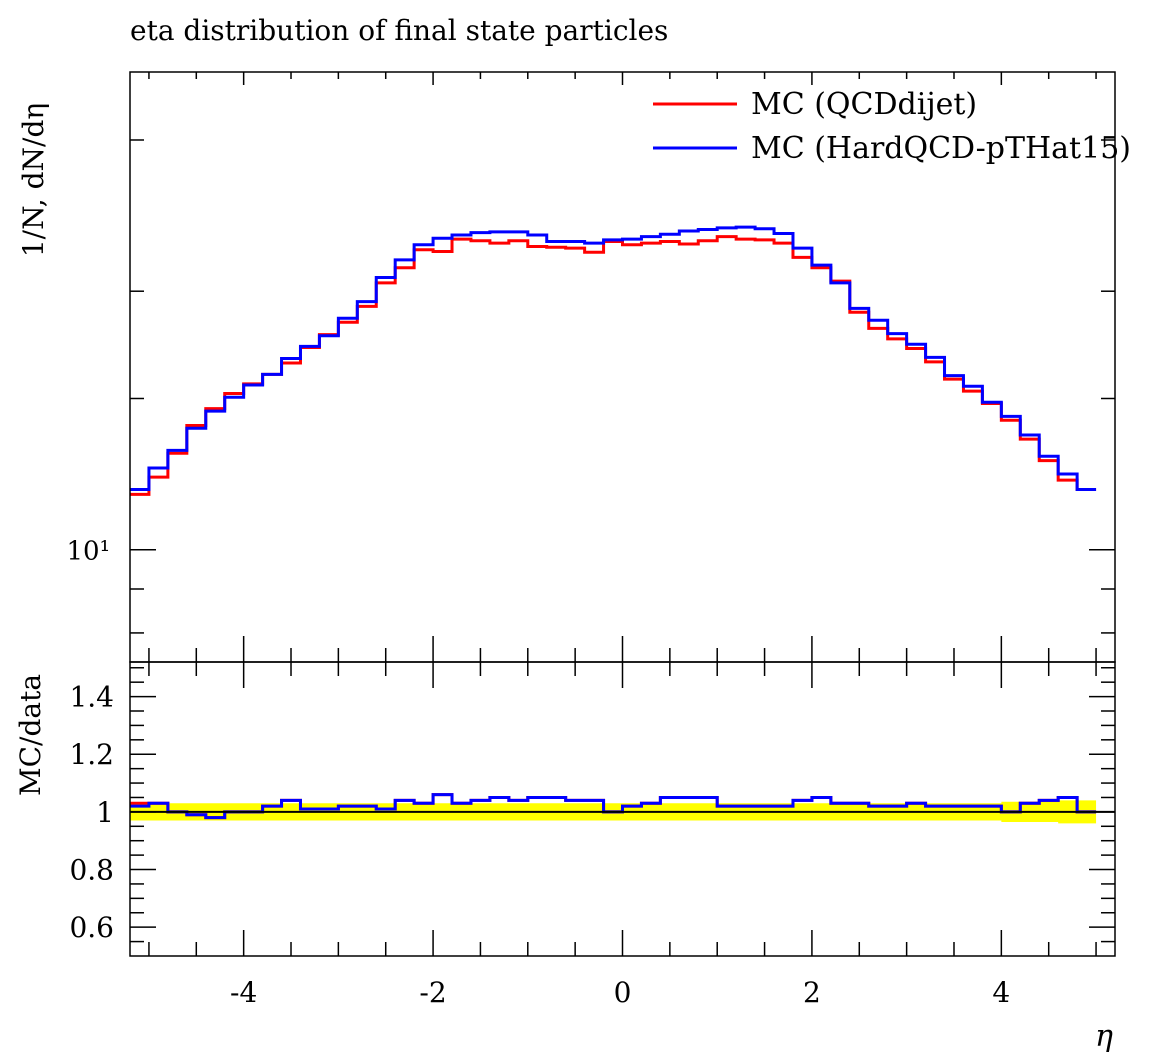 The height and width of the screenshot is (1056, 1153). What do you see at coordinates (91, 697) in the screenshot?
I see `ratio-y-tick-label: 1.4` at bounding box center [91, 697].